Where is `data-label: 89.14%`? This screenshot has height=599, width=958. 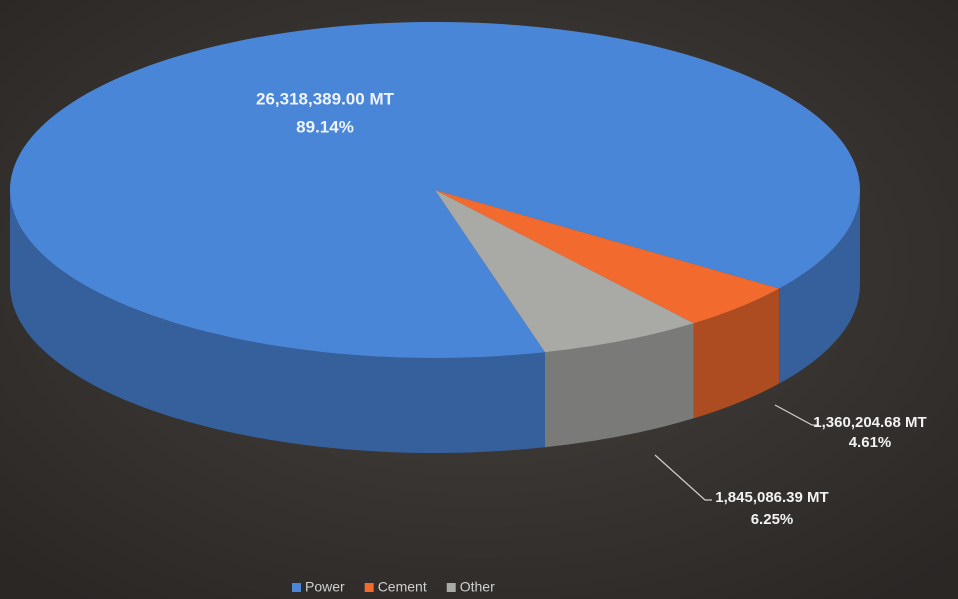 data-label: 89.14% is located at coordinates (325, 126).